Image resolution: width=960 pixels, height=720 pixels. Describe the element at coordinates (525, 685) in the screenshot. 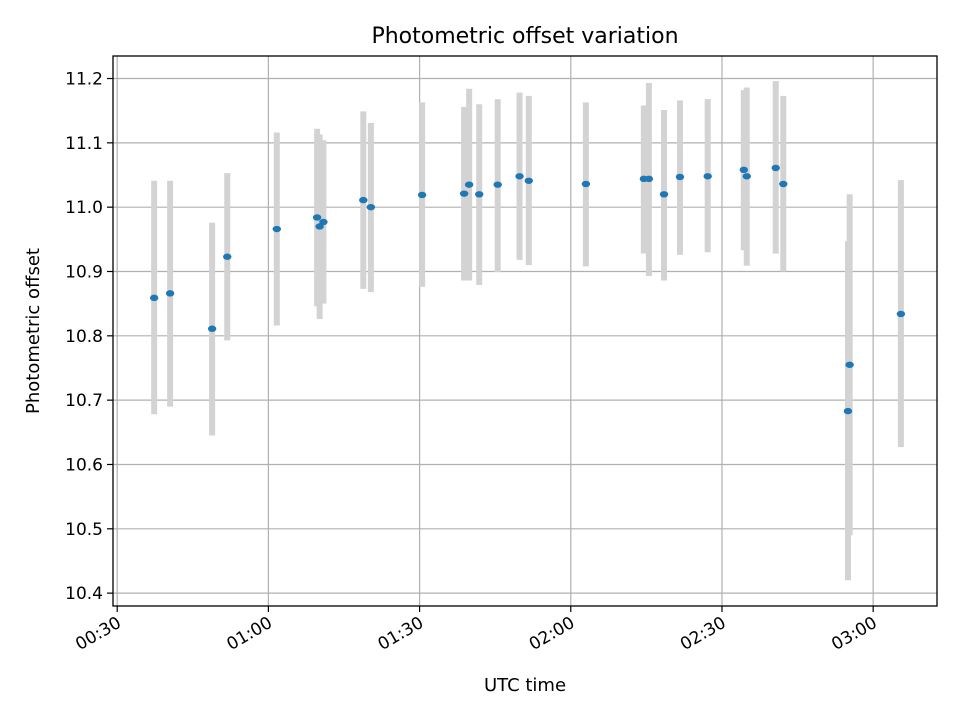

I see `x-axis-label: UTC time` at that location.